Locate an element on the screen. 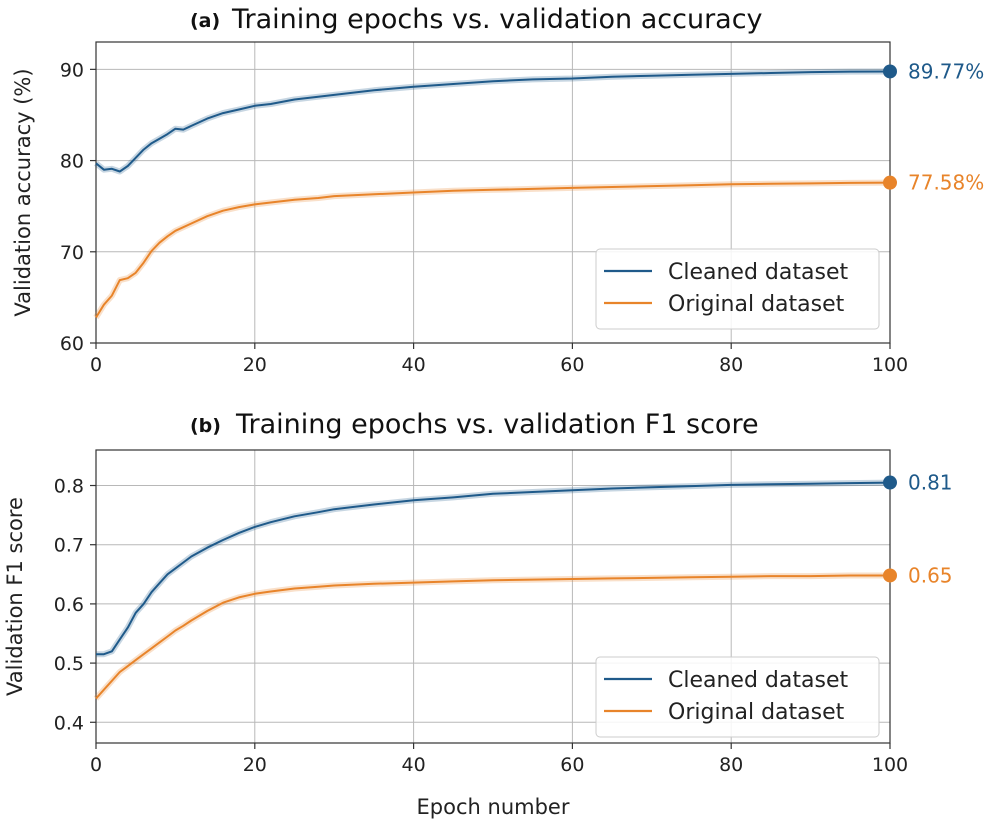  endpoint-label-cleaned: 89.77% is located at coordinates (946, 71).